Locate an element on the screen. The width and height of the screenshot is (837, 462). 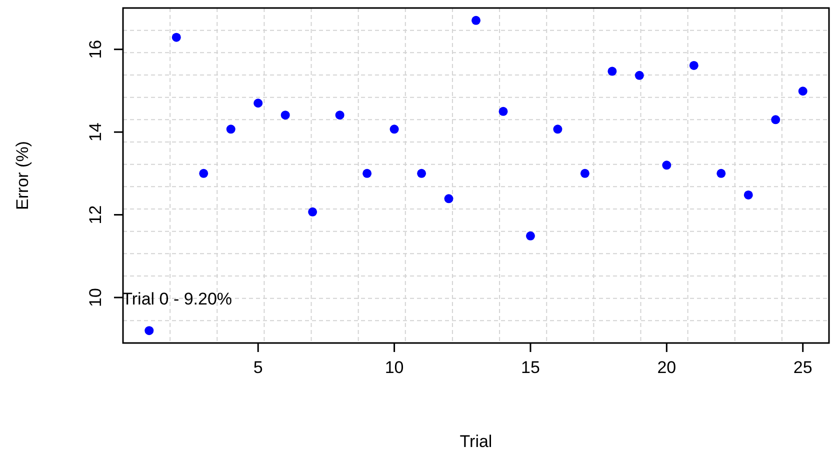
y-tick-label: 14 is located at coordinates (95, 132).